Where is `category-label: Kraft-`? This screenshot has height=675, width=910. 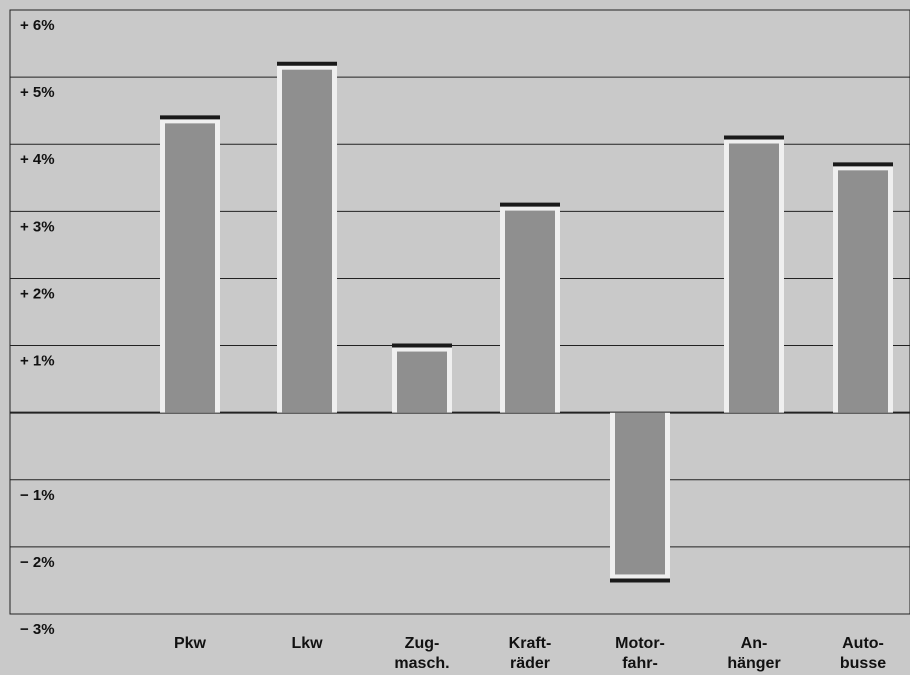 category-label: Kraft- is located at coordinates (530, 643).